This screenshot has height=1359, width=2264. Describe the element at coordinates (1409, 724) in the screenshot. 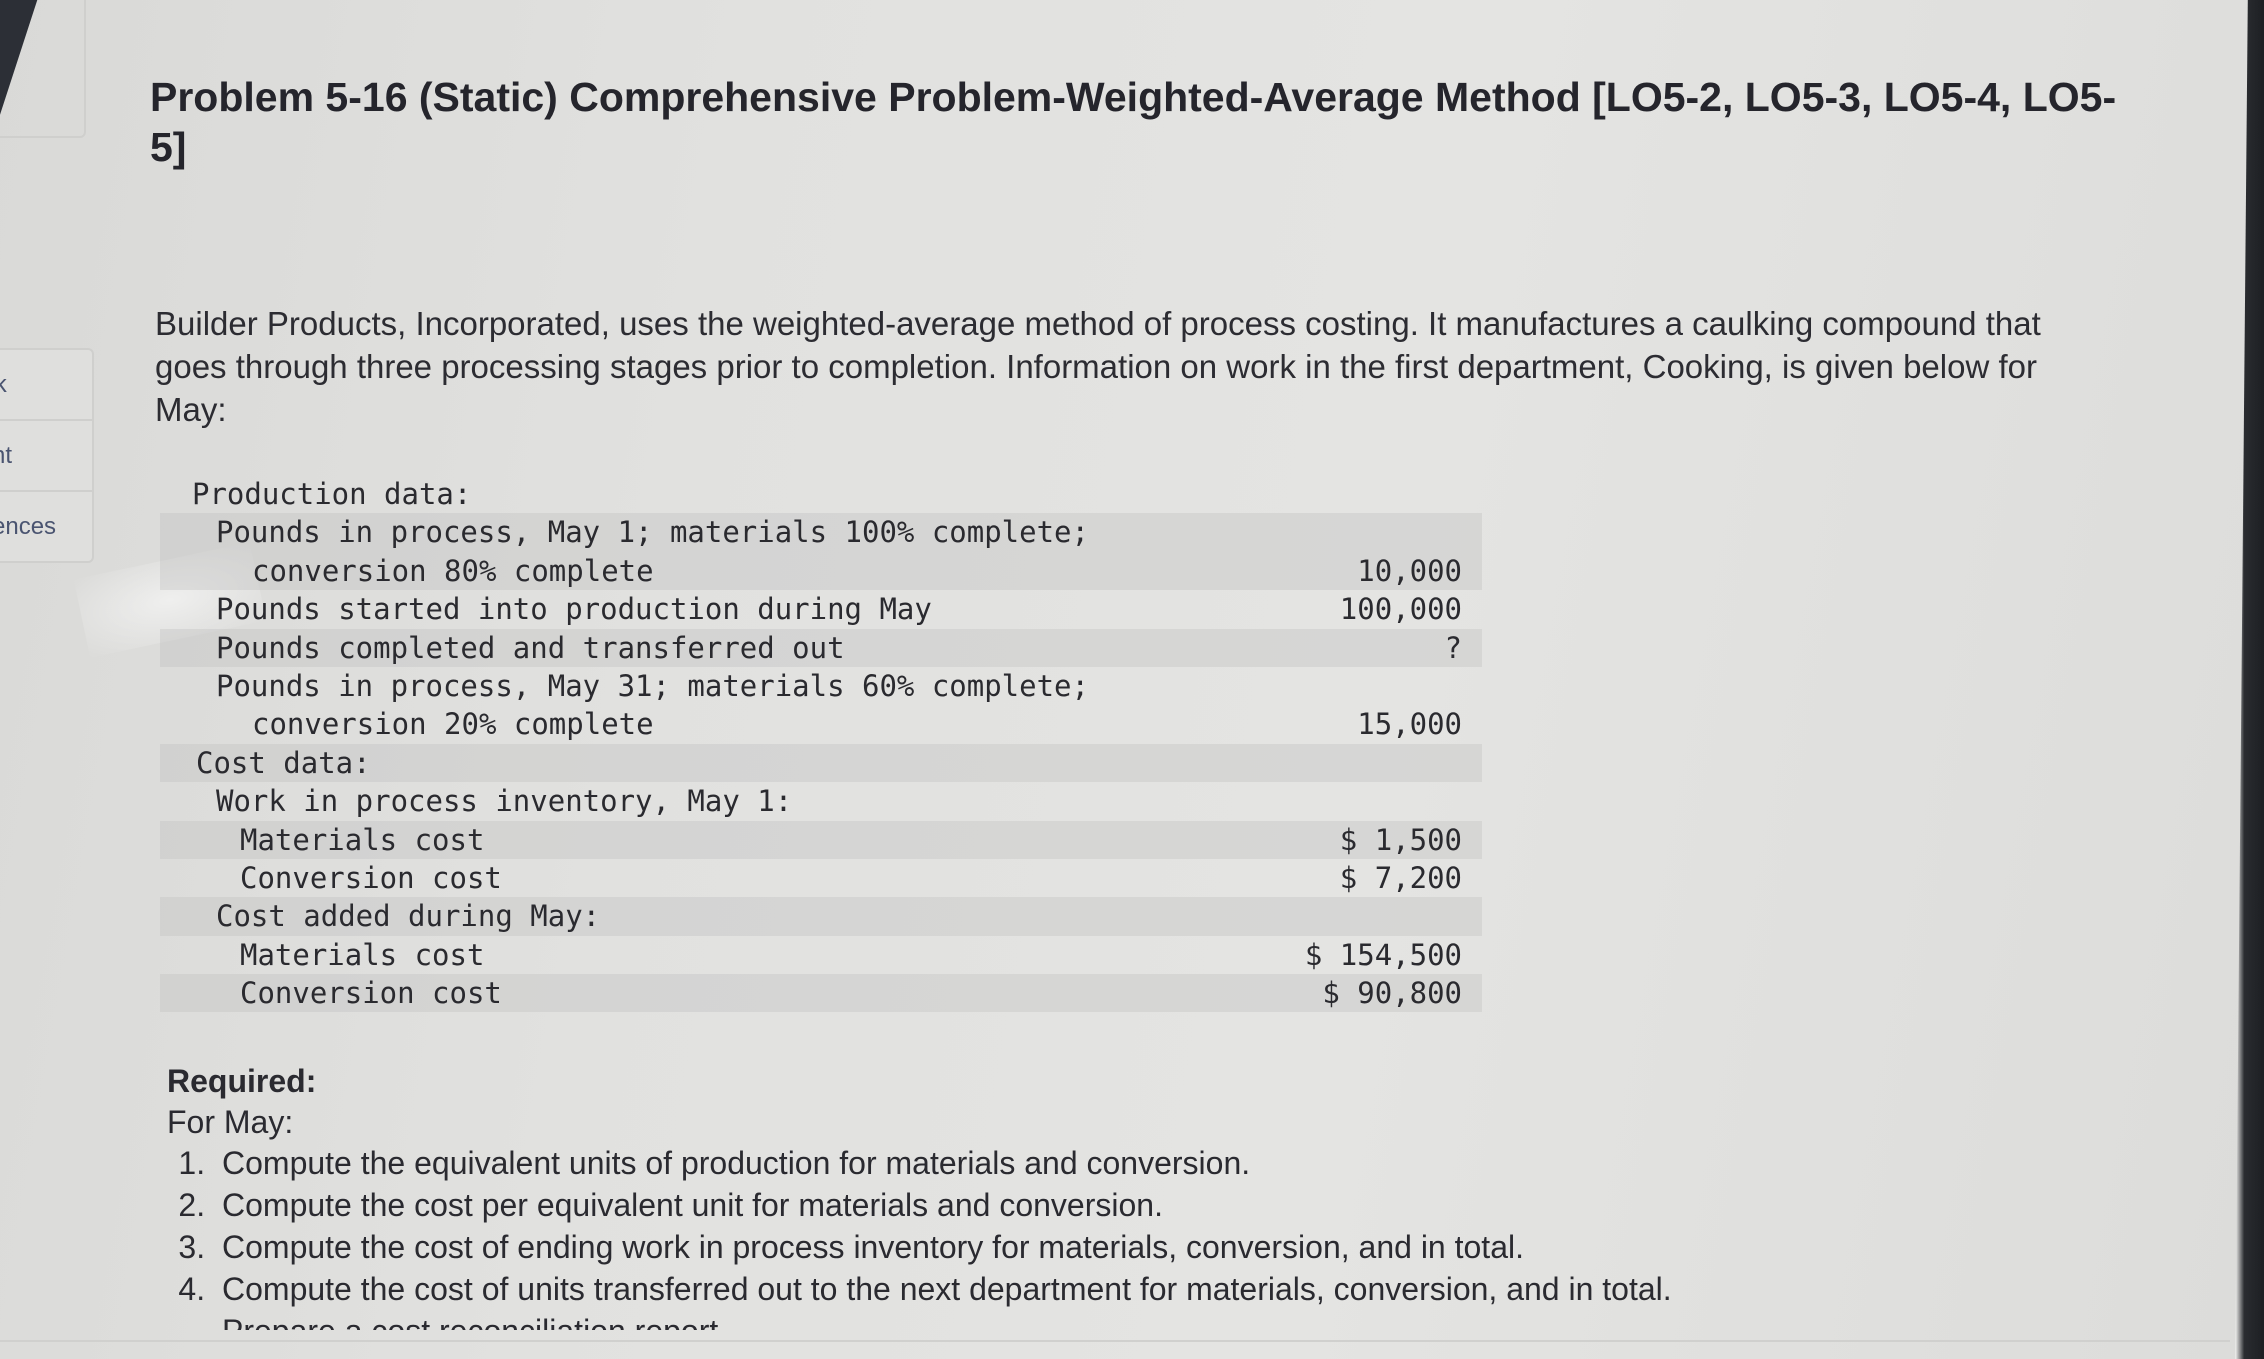

I see `row-value: 15,000` at that location.